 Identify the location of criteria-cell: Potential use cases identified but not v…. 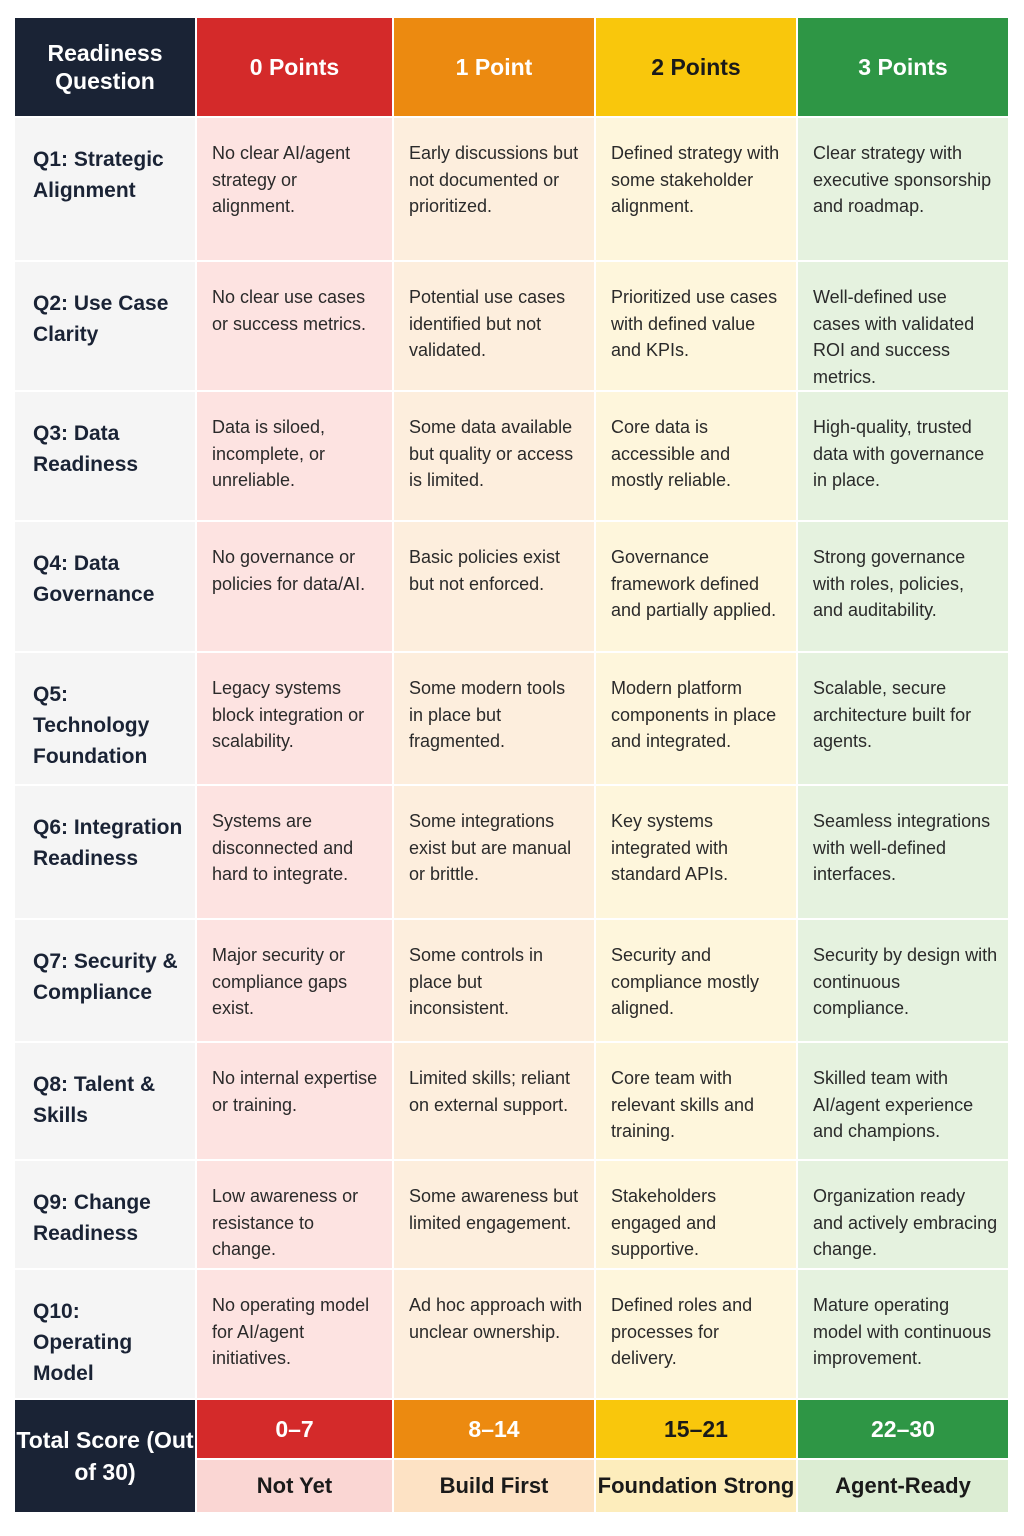
(494, 326).